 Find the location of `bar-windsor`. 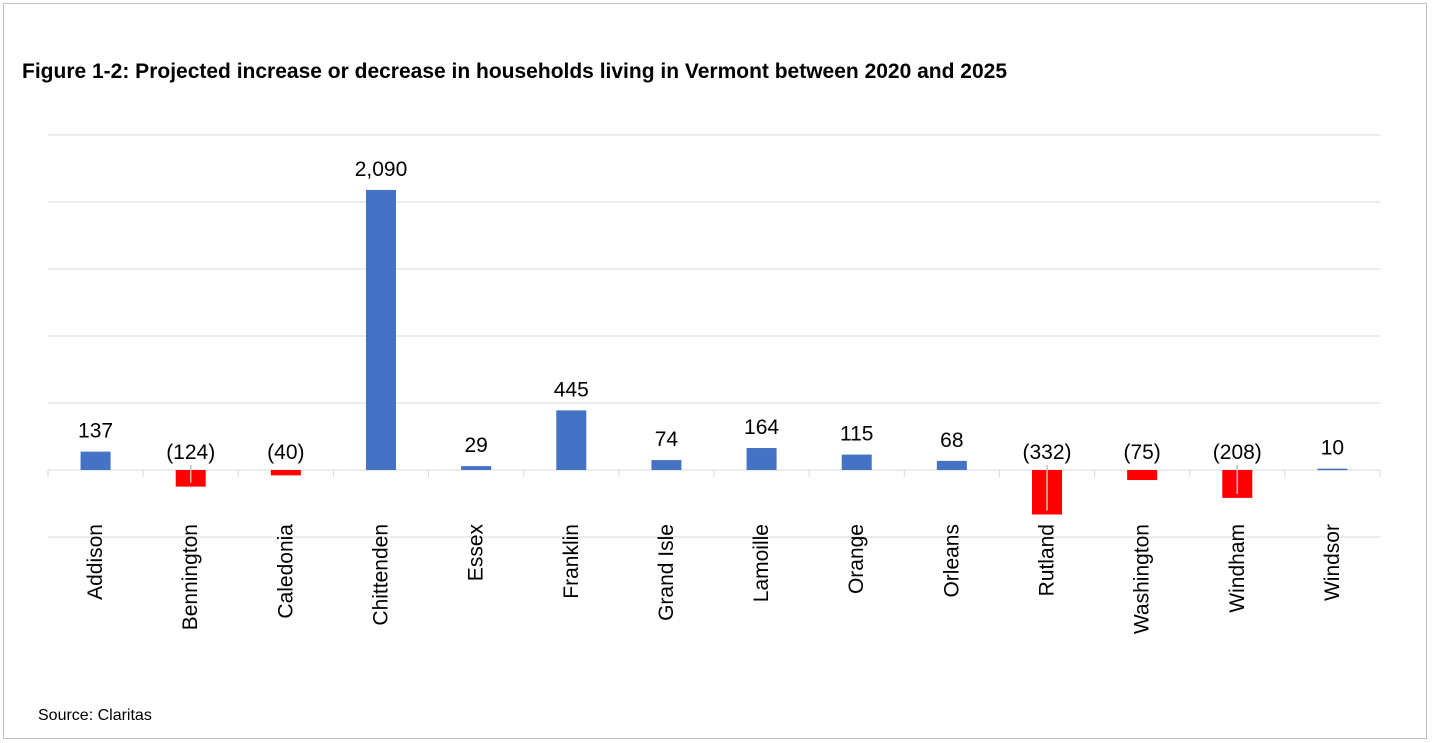

bar-windsor is located at coordinates (1332, 469).